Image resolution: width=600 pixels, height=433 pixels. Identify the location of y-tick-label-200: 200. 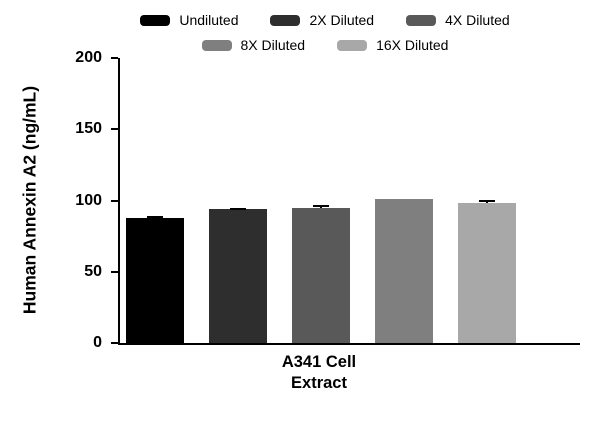
(88, 57).